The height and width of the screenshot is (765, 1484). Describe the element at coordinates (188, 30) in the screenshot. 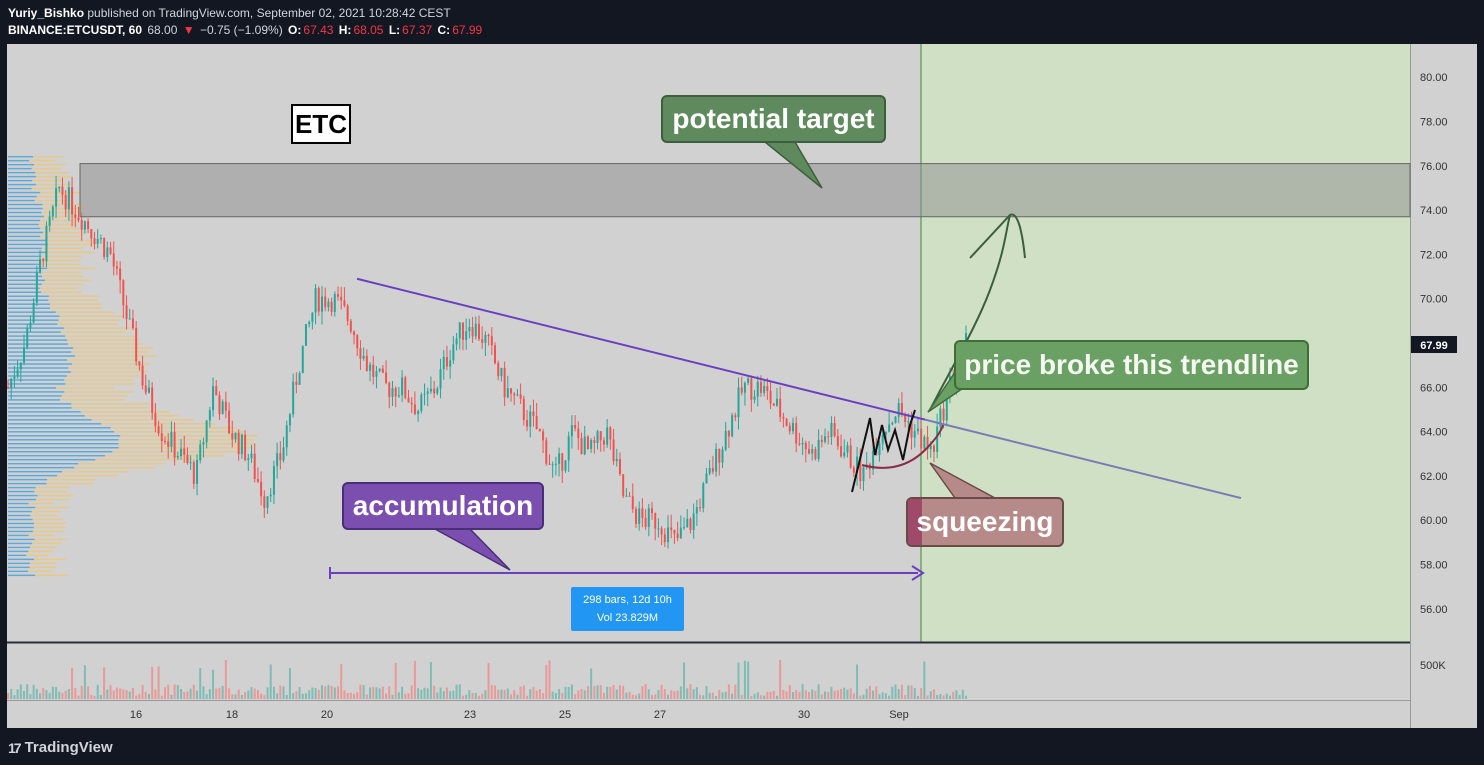

I see `down-arrow-icon: ▼` at that location.